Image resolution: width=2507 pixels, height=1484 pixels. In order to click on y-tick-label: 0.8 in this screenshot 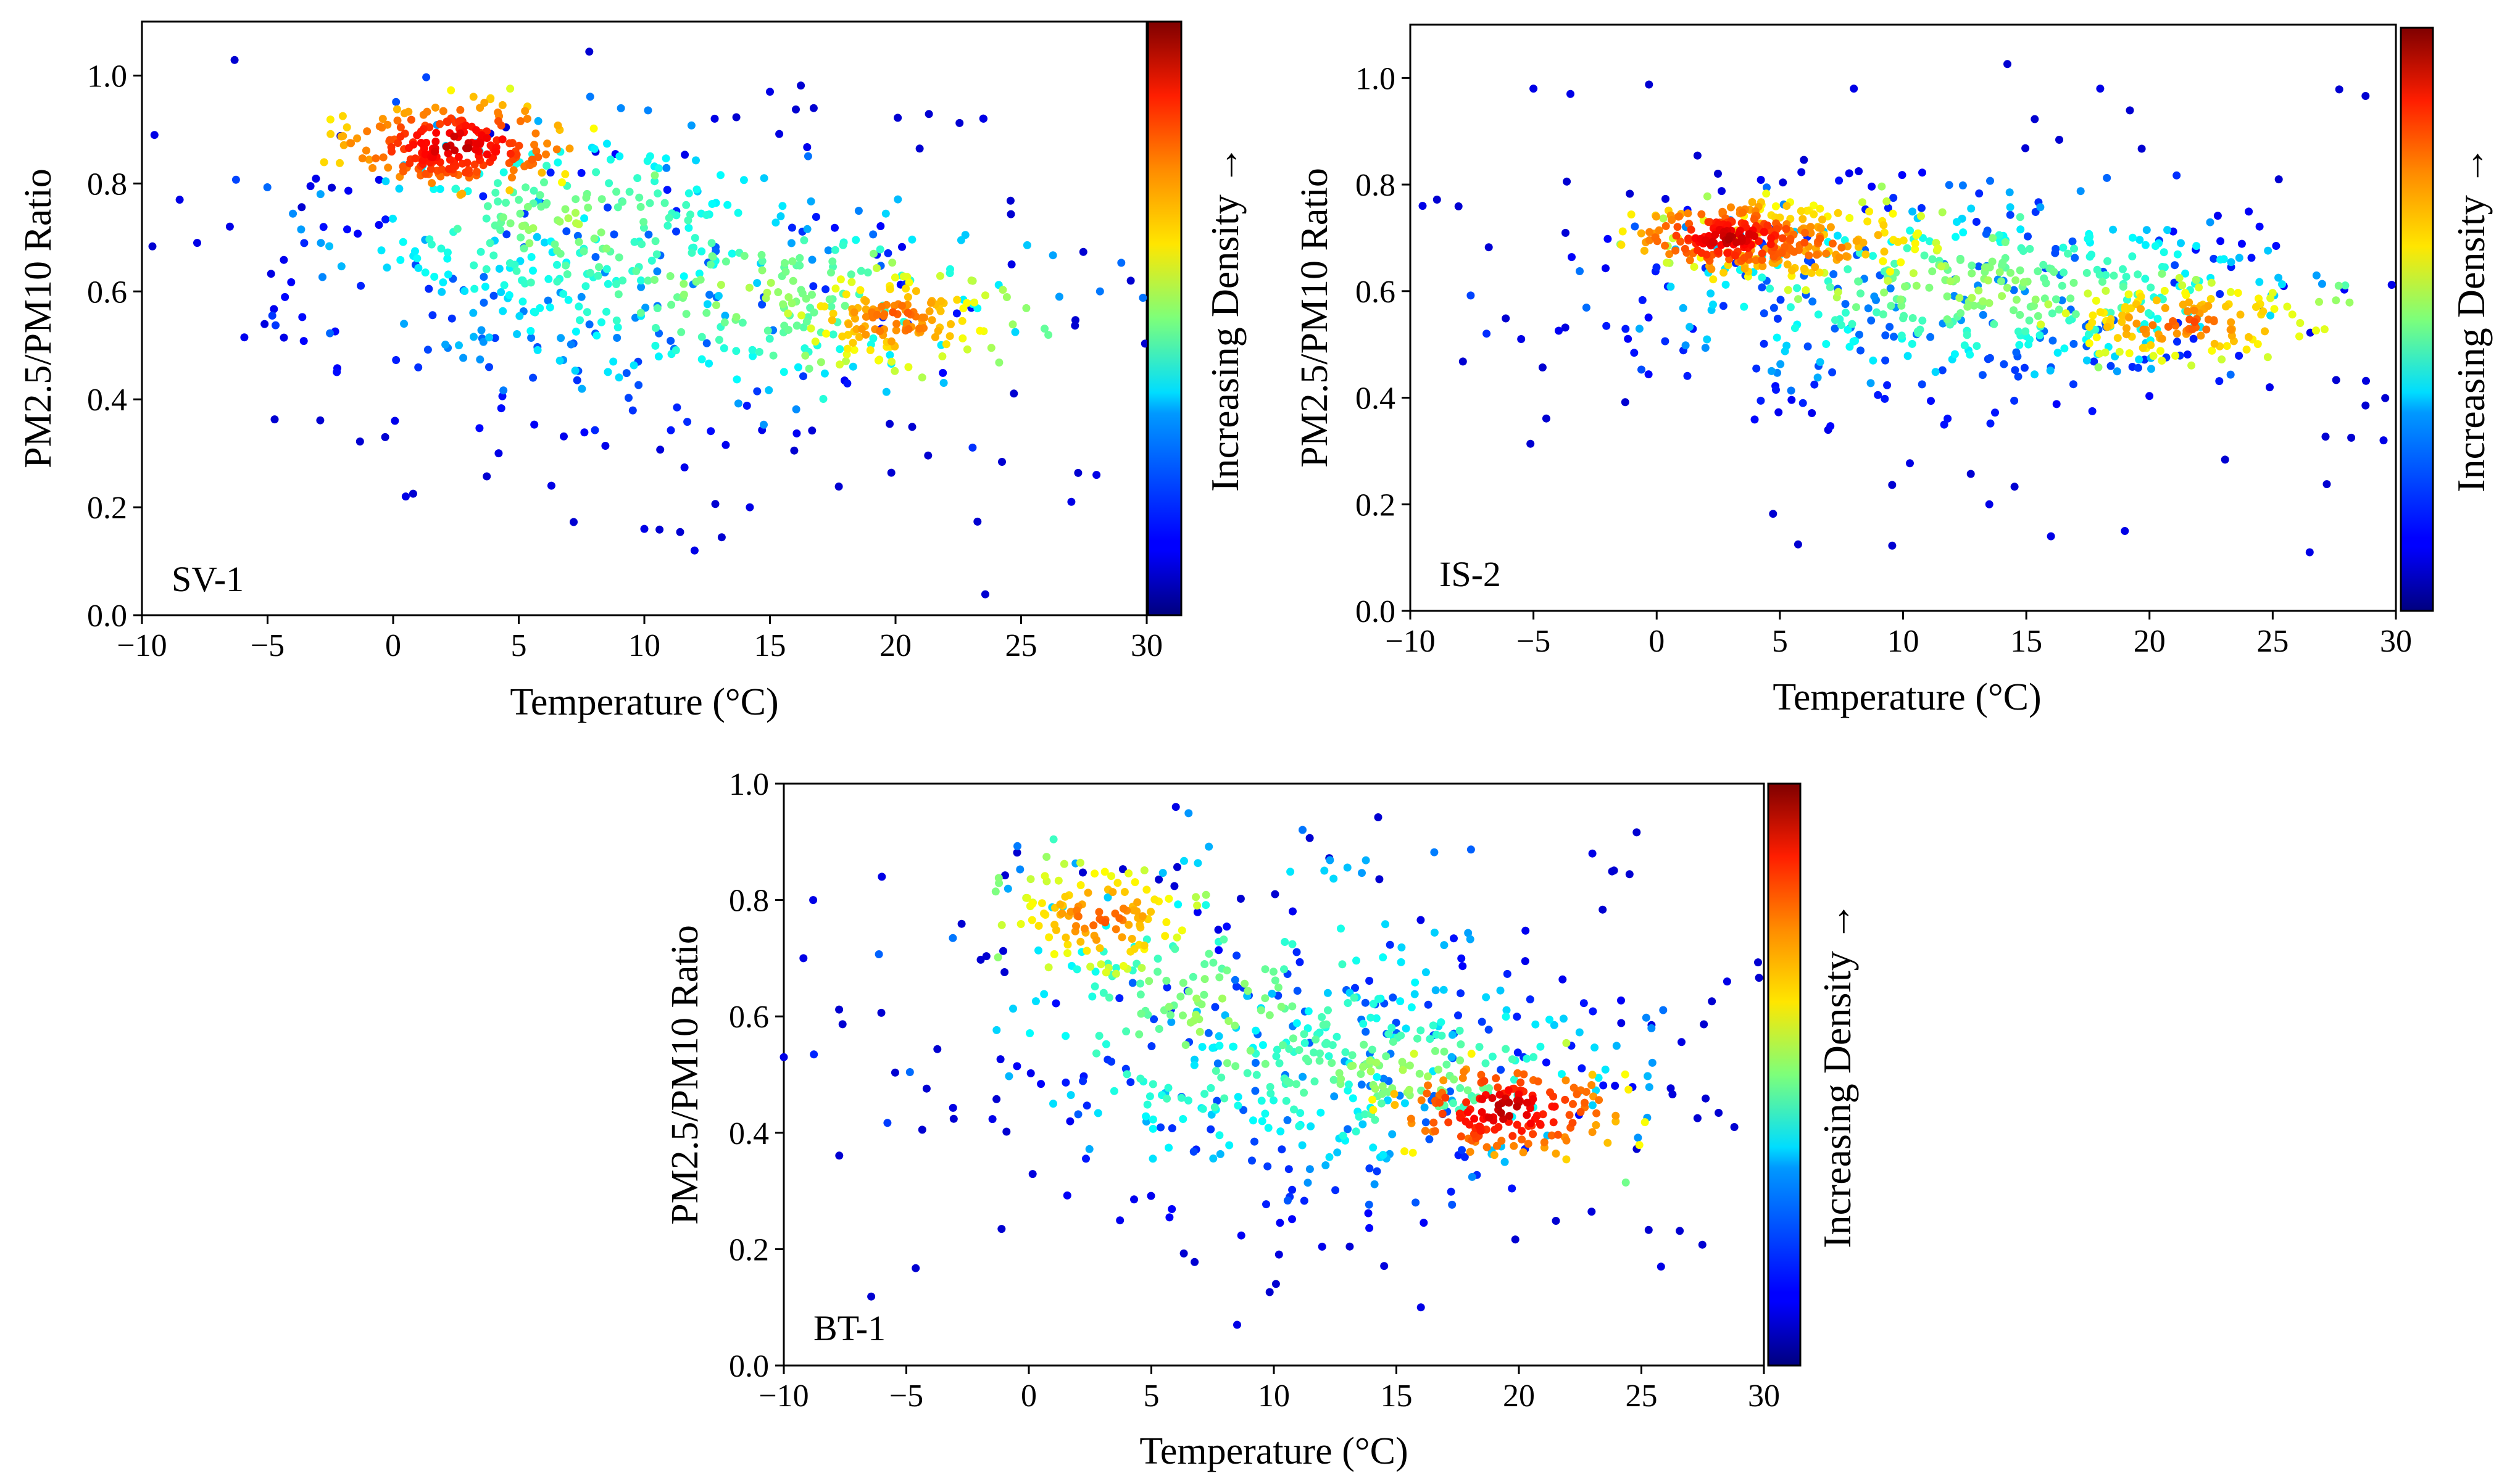, I will do `click(107, 184)`.